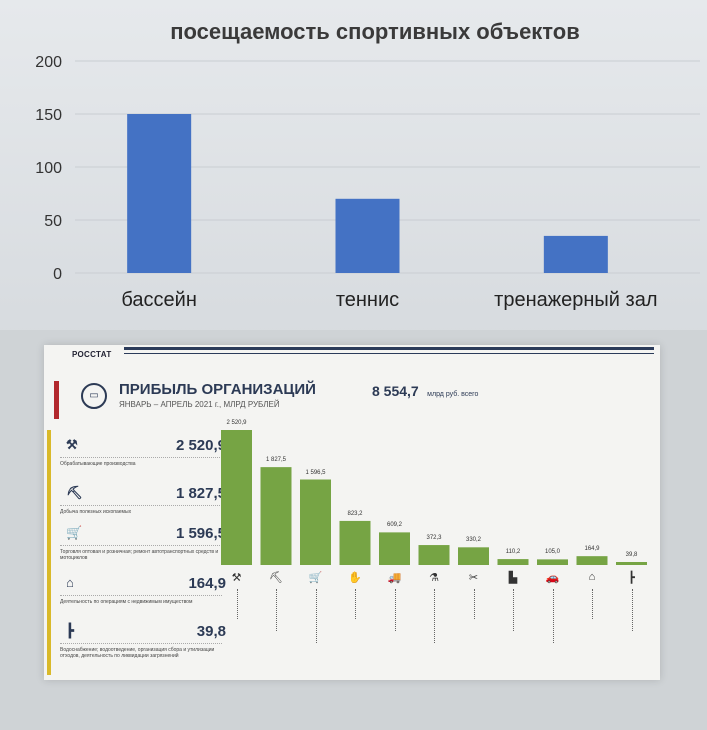 This screenshot has height=730, width=707. What do you see at coordinates (513, 578) in the screenshot?
I see `building-icon: ▙` at bounding box center [513, 578].